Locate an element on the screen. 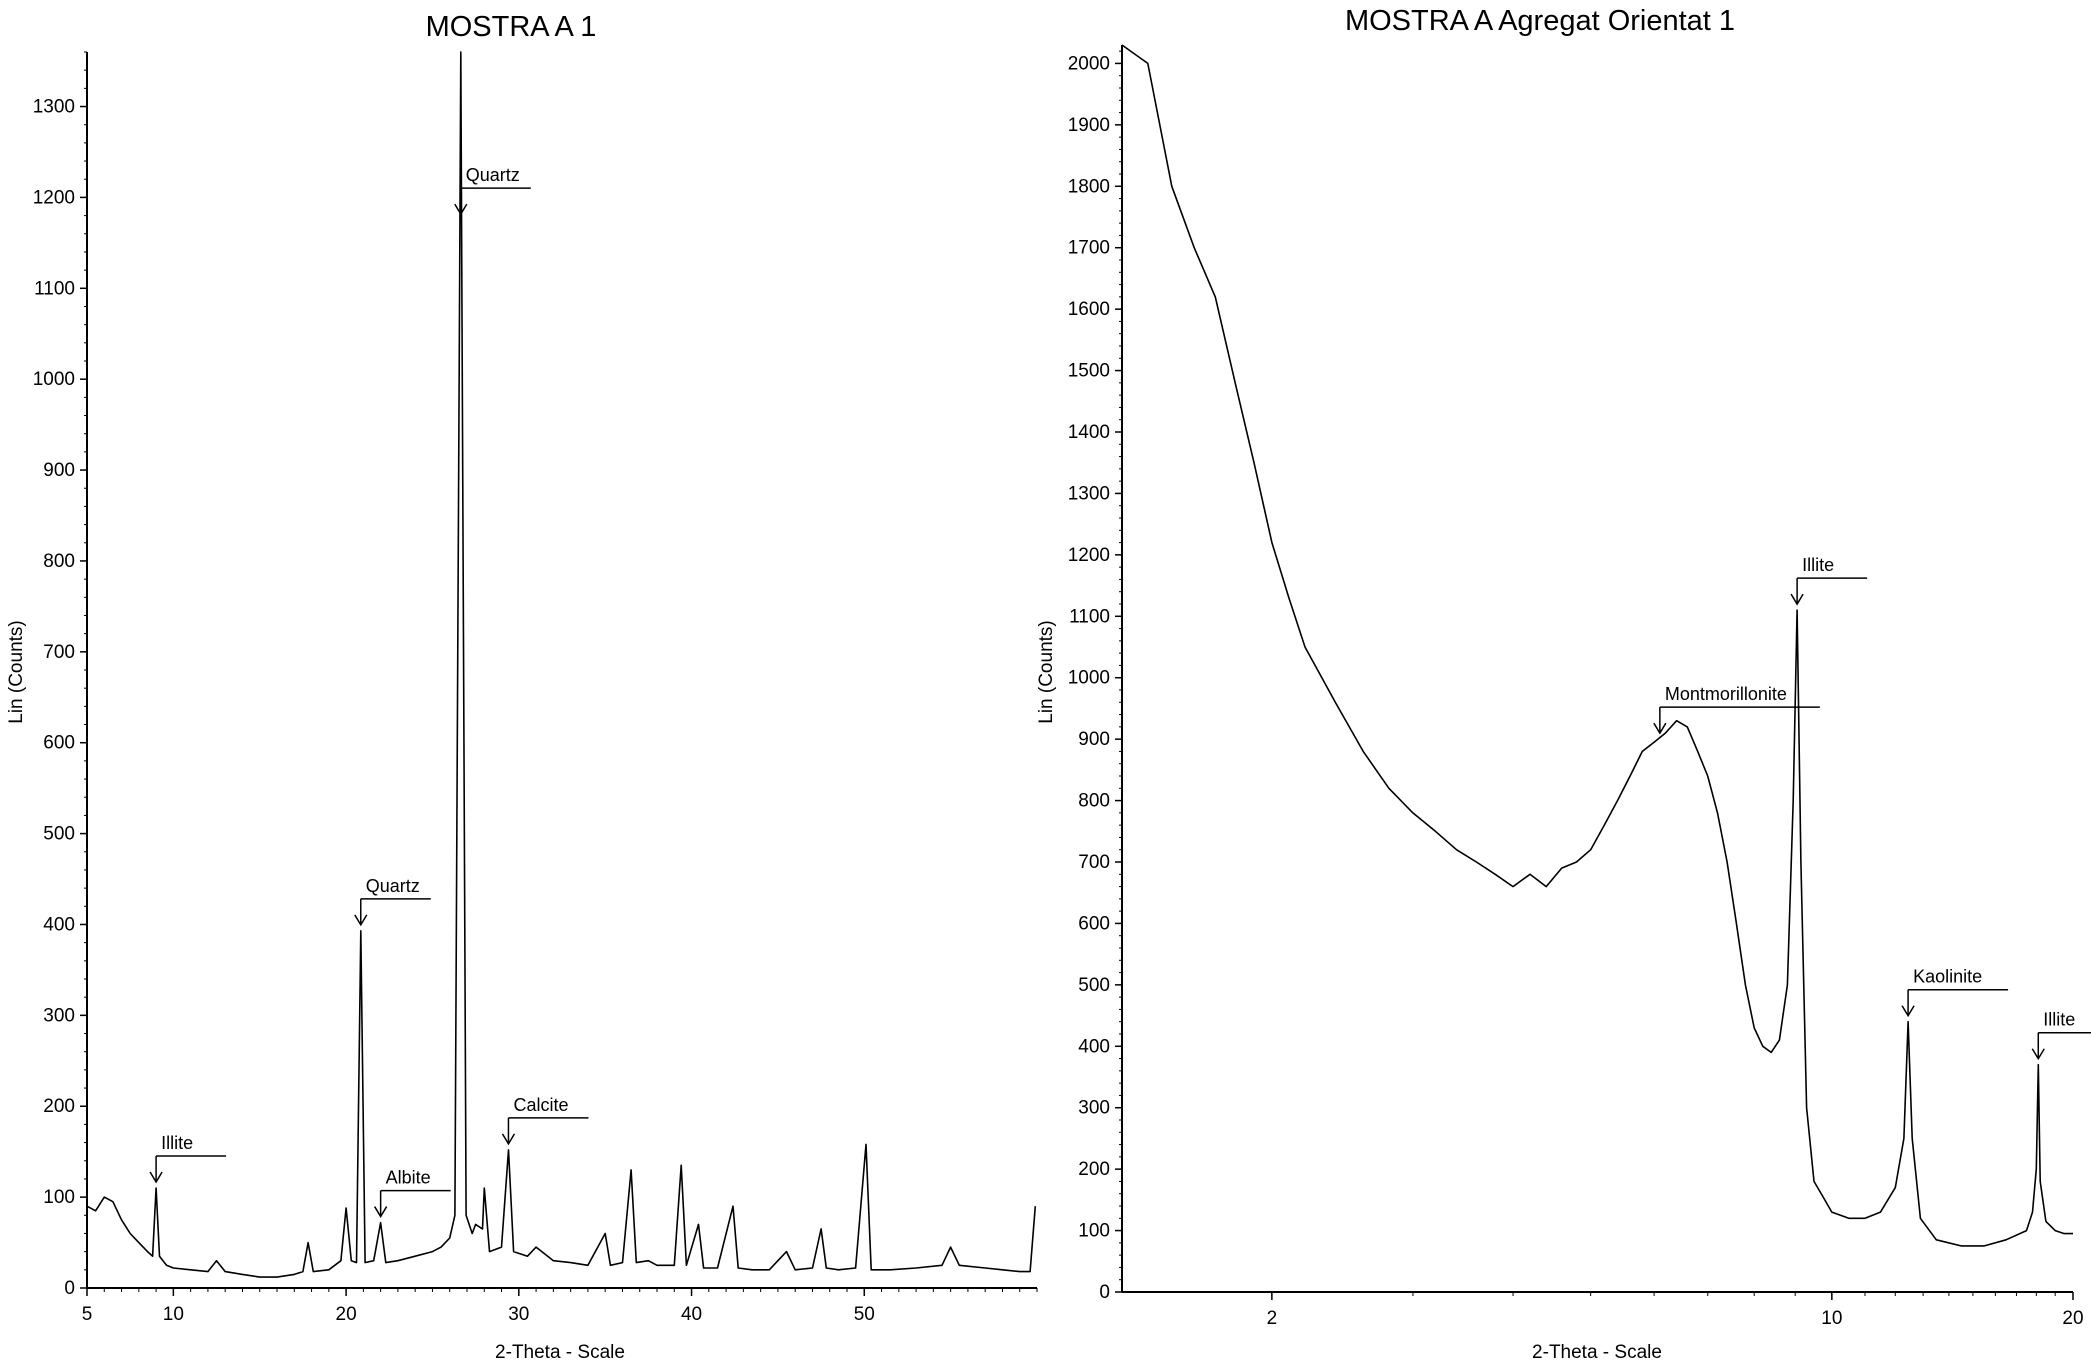 The height and width of the screenshot is (1364, 2091). chart-right-y-tick-label: 700 is located at coordinates (1094, 862).